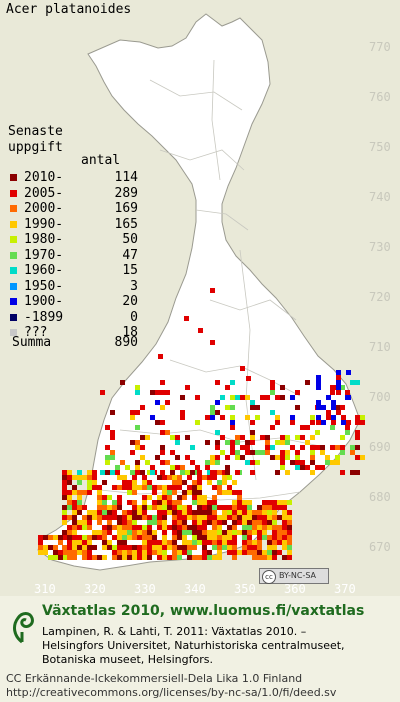  What do you see at coordinates (44, 193) in the screenshot?
I see `legend-label: 2005-` at bounding box center [44, 193].